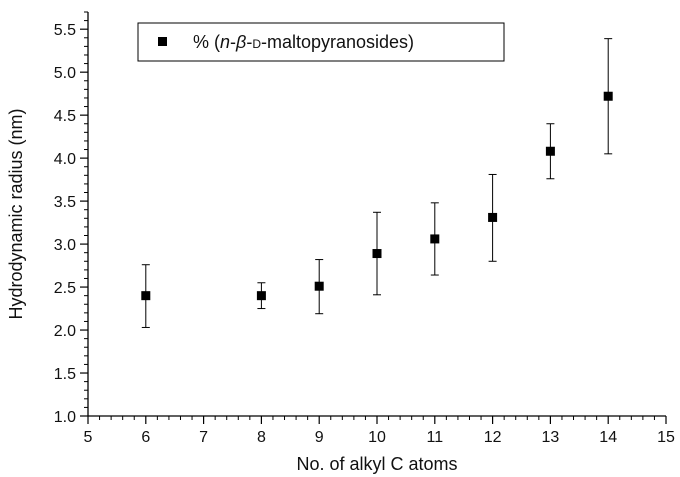  What do you see at coordinates (225, 42) in the screenshot?
I see `legend-text-part: n` at bounding box center [225, 42].